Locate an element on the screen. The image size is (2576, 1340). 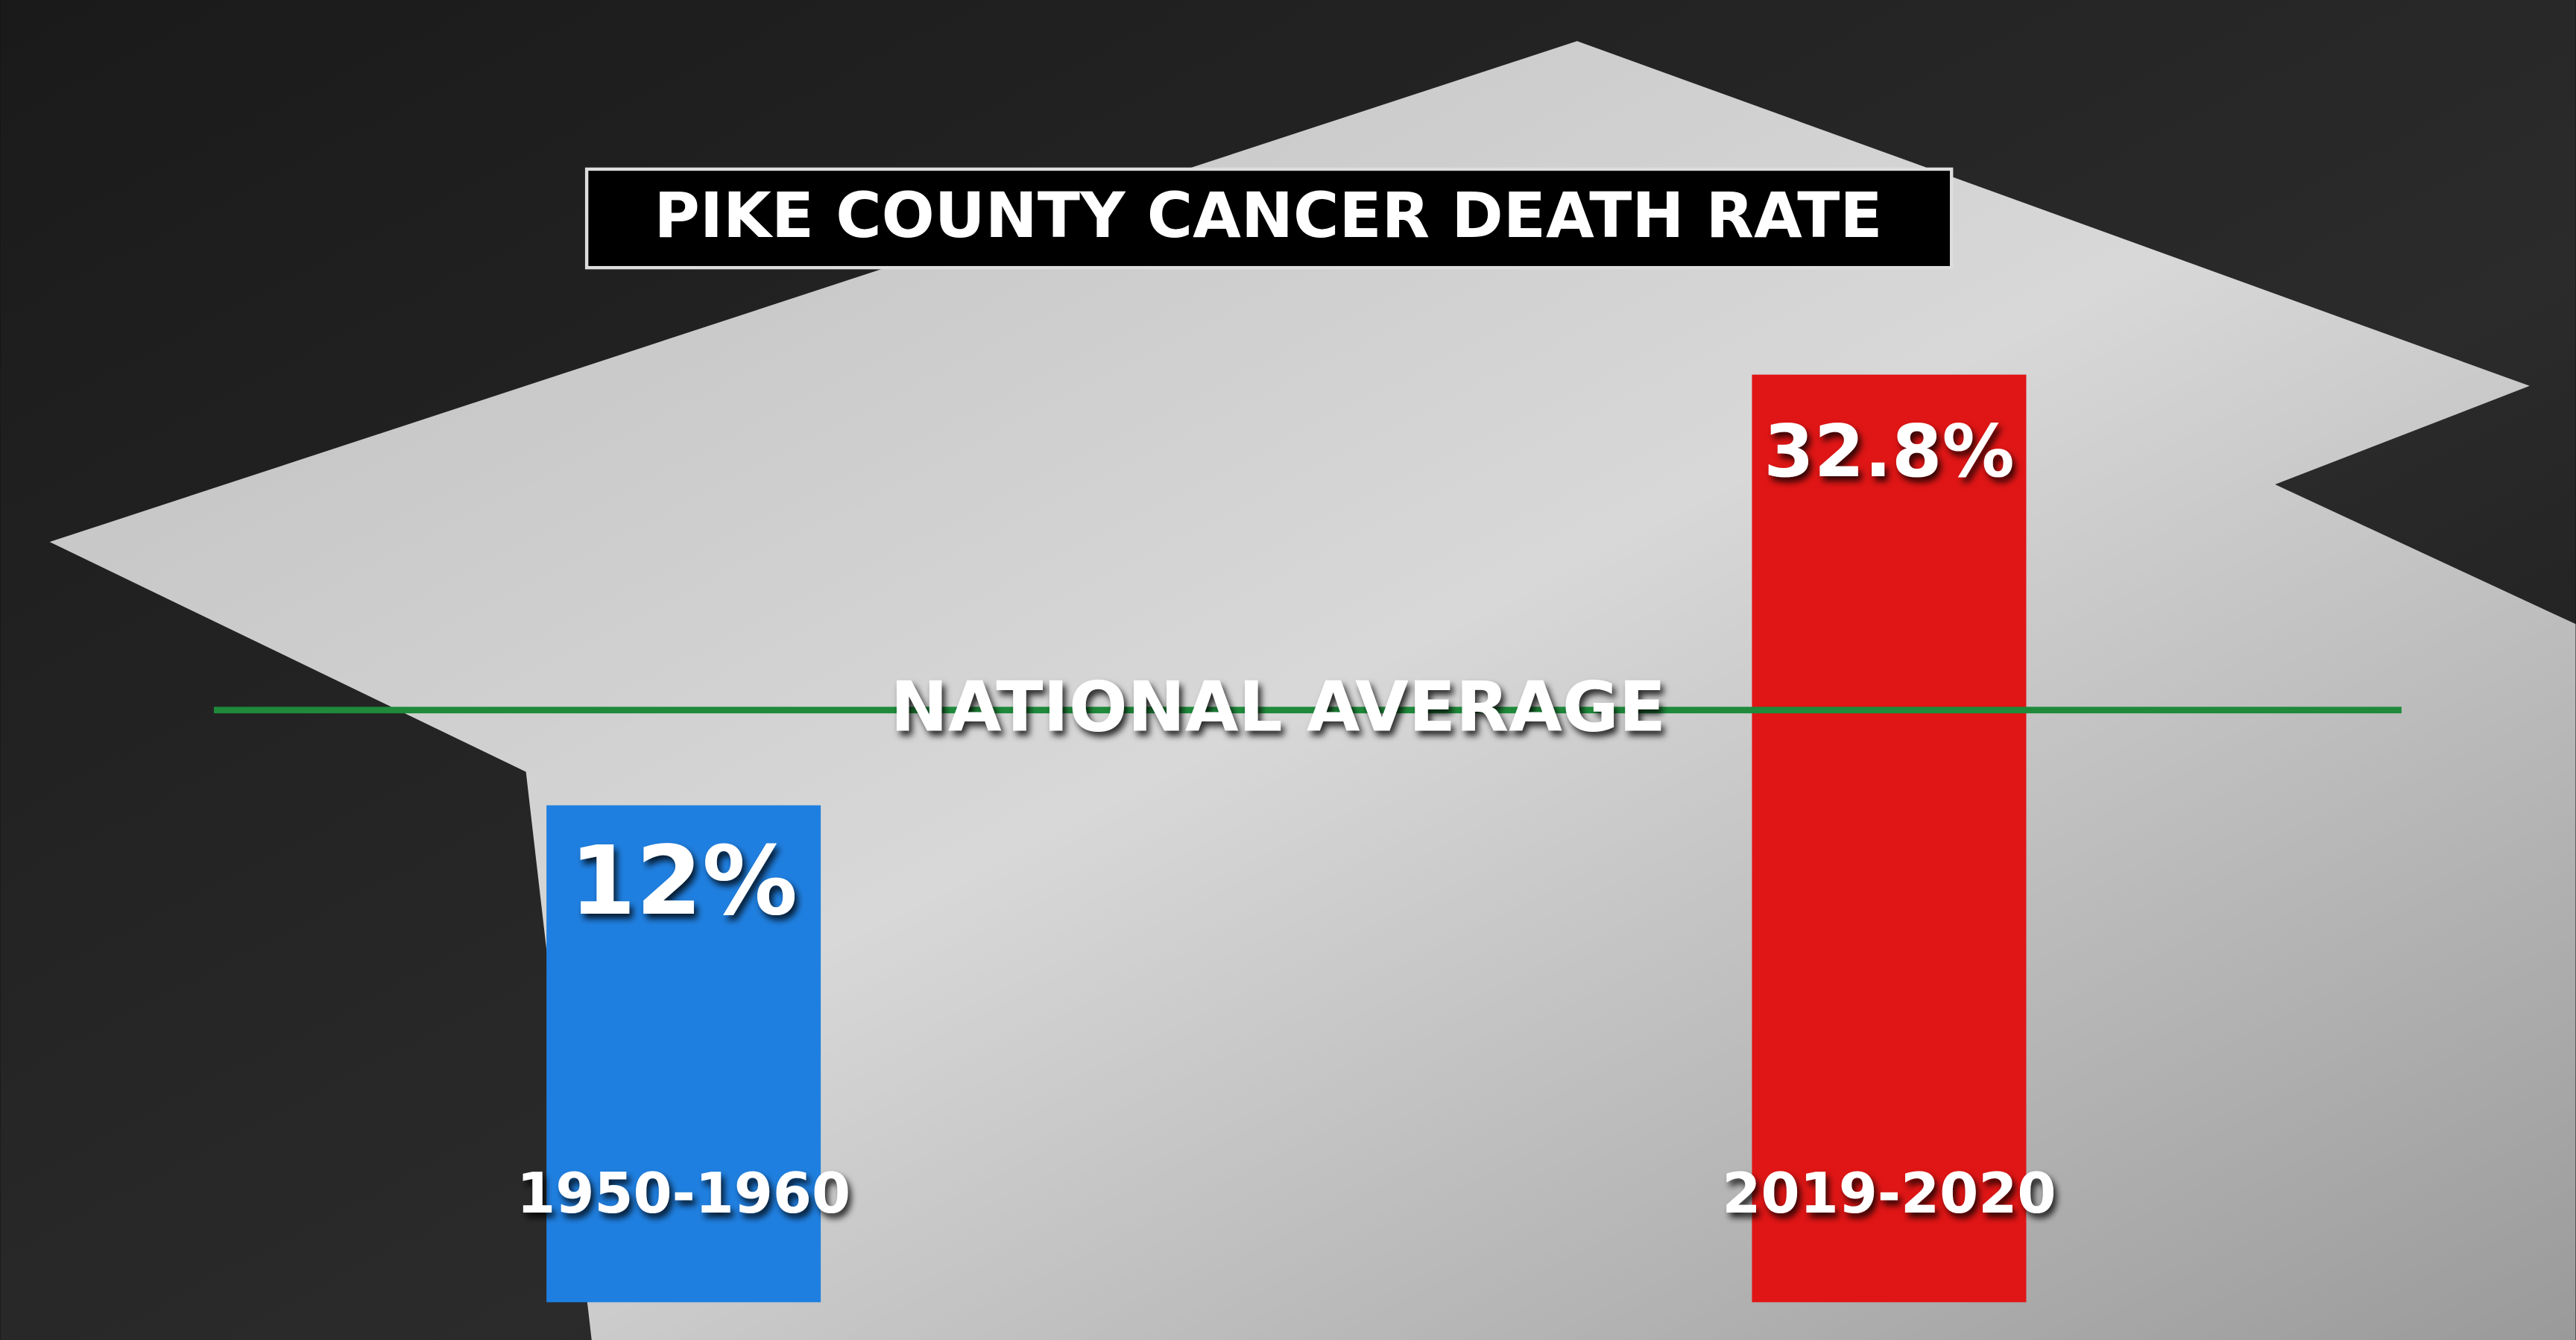
chart-title: PIKE COUNTY CANCER DEATH RATE is located at coordinates (1268, 215).